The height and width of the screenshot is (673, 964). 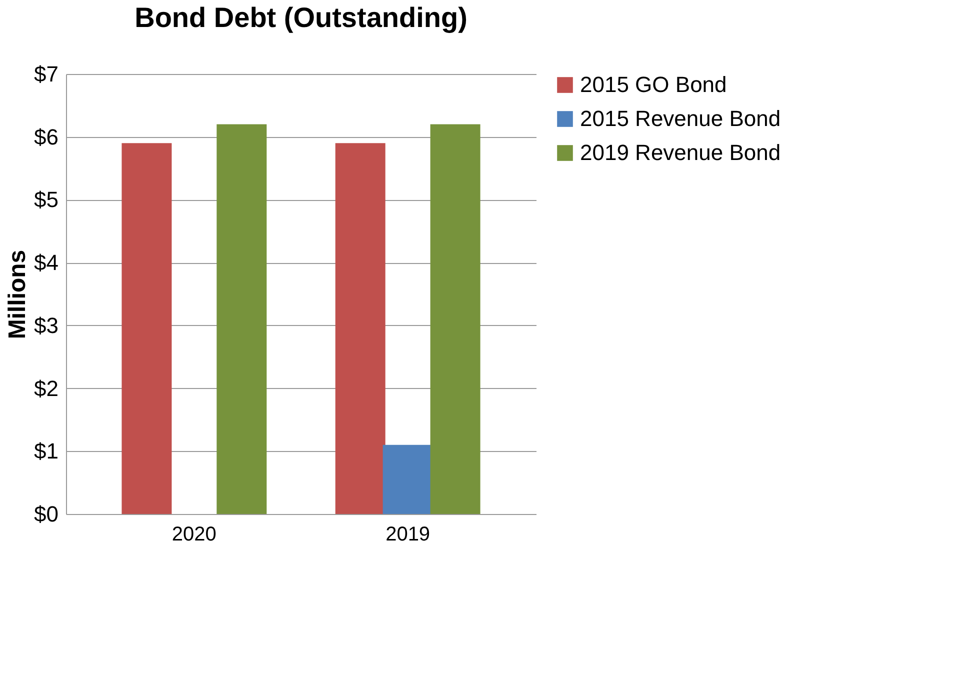 What do you see at coordinates (46, 199) in the screenshot?
I see `y-tick-label: $5` at bounding box center [46, 199].